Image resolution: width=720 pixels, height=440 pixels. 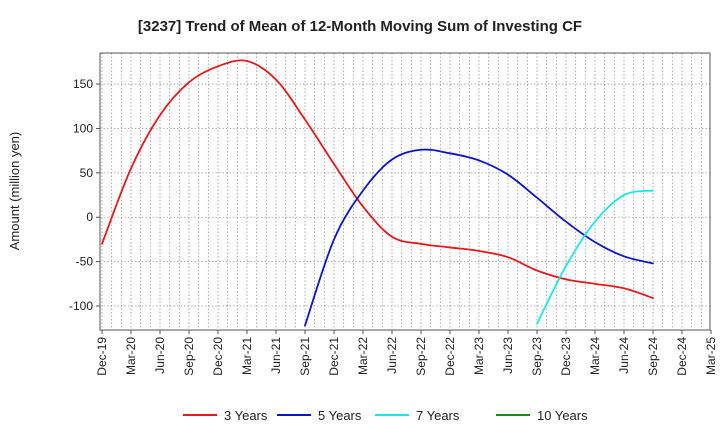 I want to click on x-tick-label: Jun-23, so click(x=508, y=355).